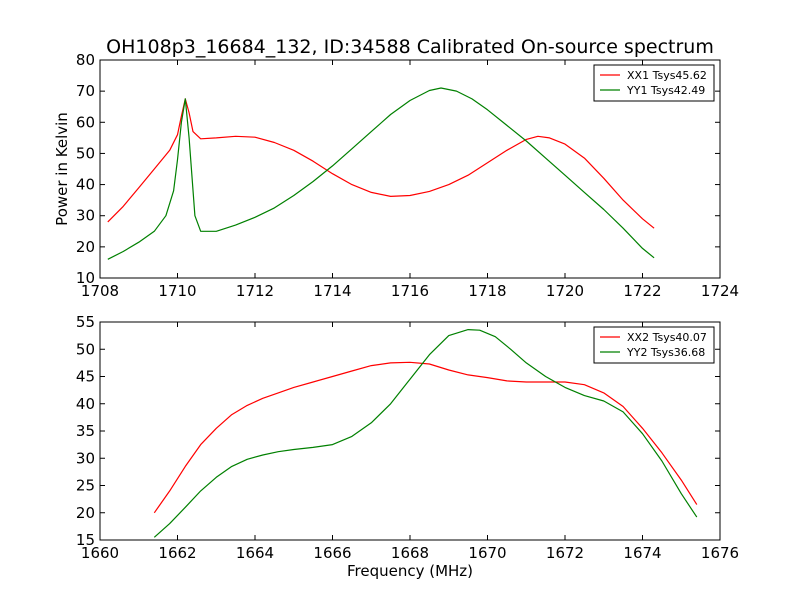  I want to click on y-tick-label: 70, so click(85, 91).